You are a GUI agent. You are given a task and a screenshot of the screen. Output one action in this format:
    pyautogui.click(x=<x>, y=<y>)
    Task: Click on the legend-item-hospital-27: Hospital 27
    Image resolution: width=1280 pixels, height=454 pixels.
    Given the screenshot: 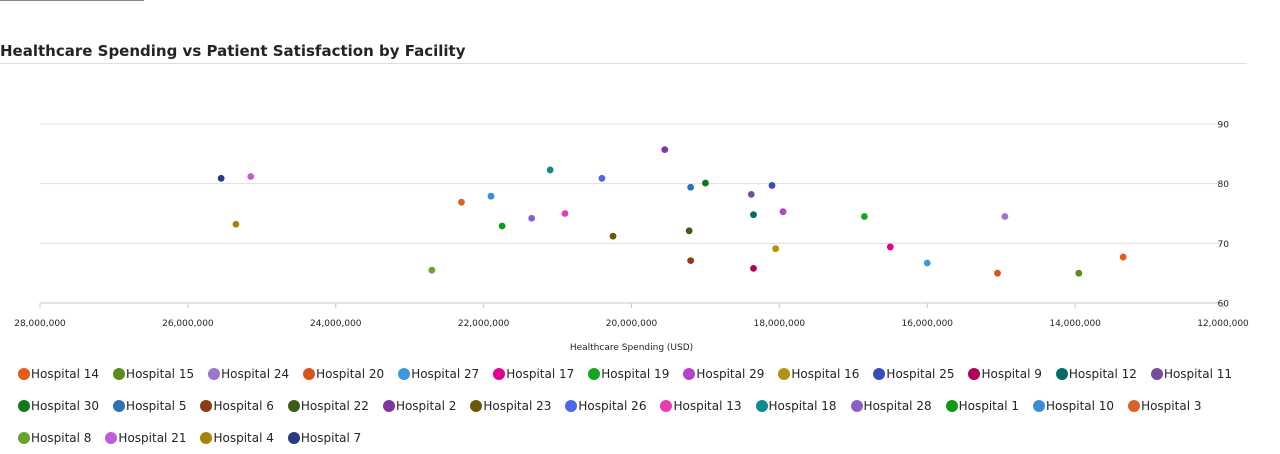 What is the action you would take?
    pyautogui.click(x=438, y=374)
    